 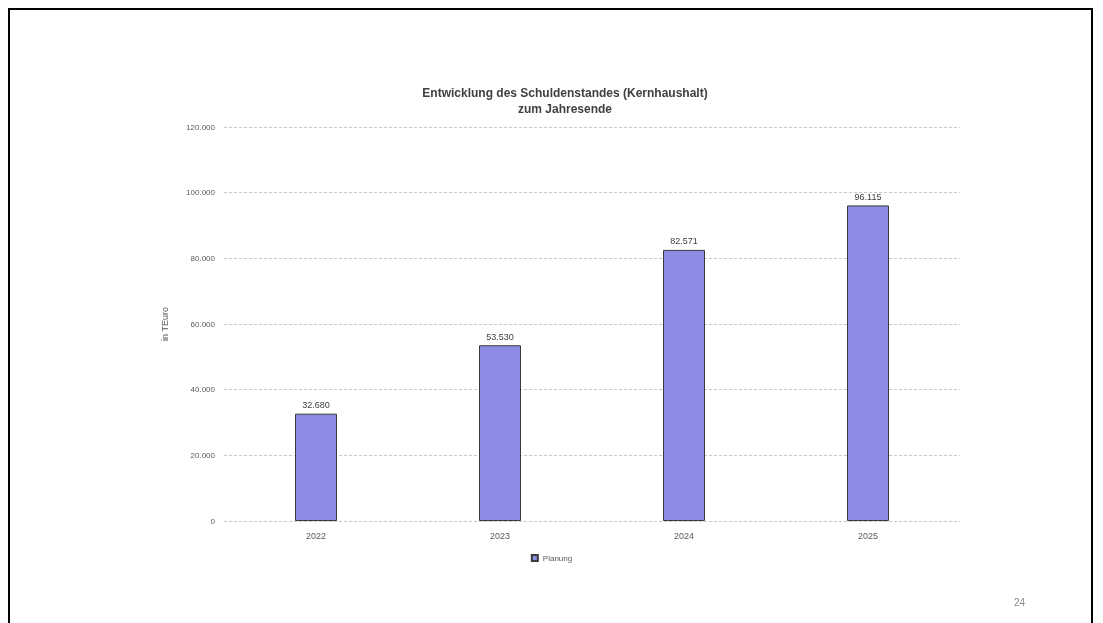 I want to click on x-tick-label: 2025, so click(x=868, y=535).